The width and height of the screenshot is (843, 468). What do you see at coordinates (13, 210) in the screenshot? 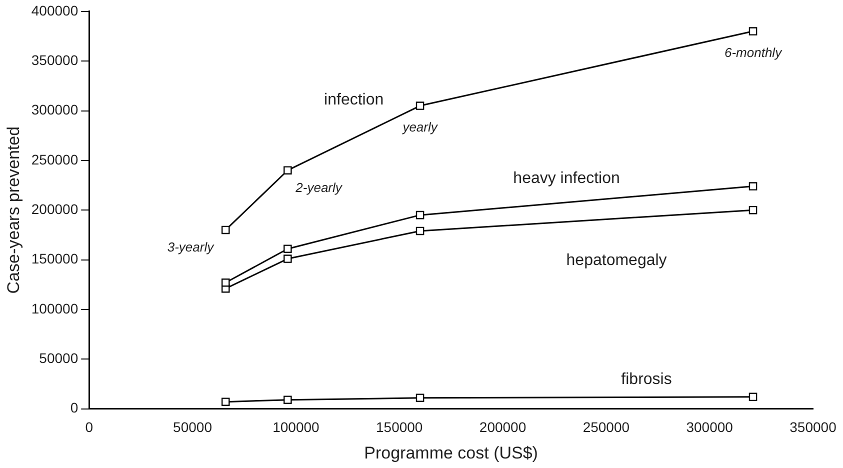
I see `y-axis-title: Case-years prevented` at bounding box center [13, 210].